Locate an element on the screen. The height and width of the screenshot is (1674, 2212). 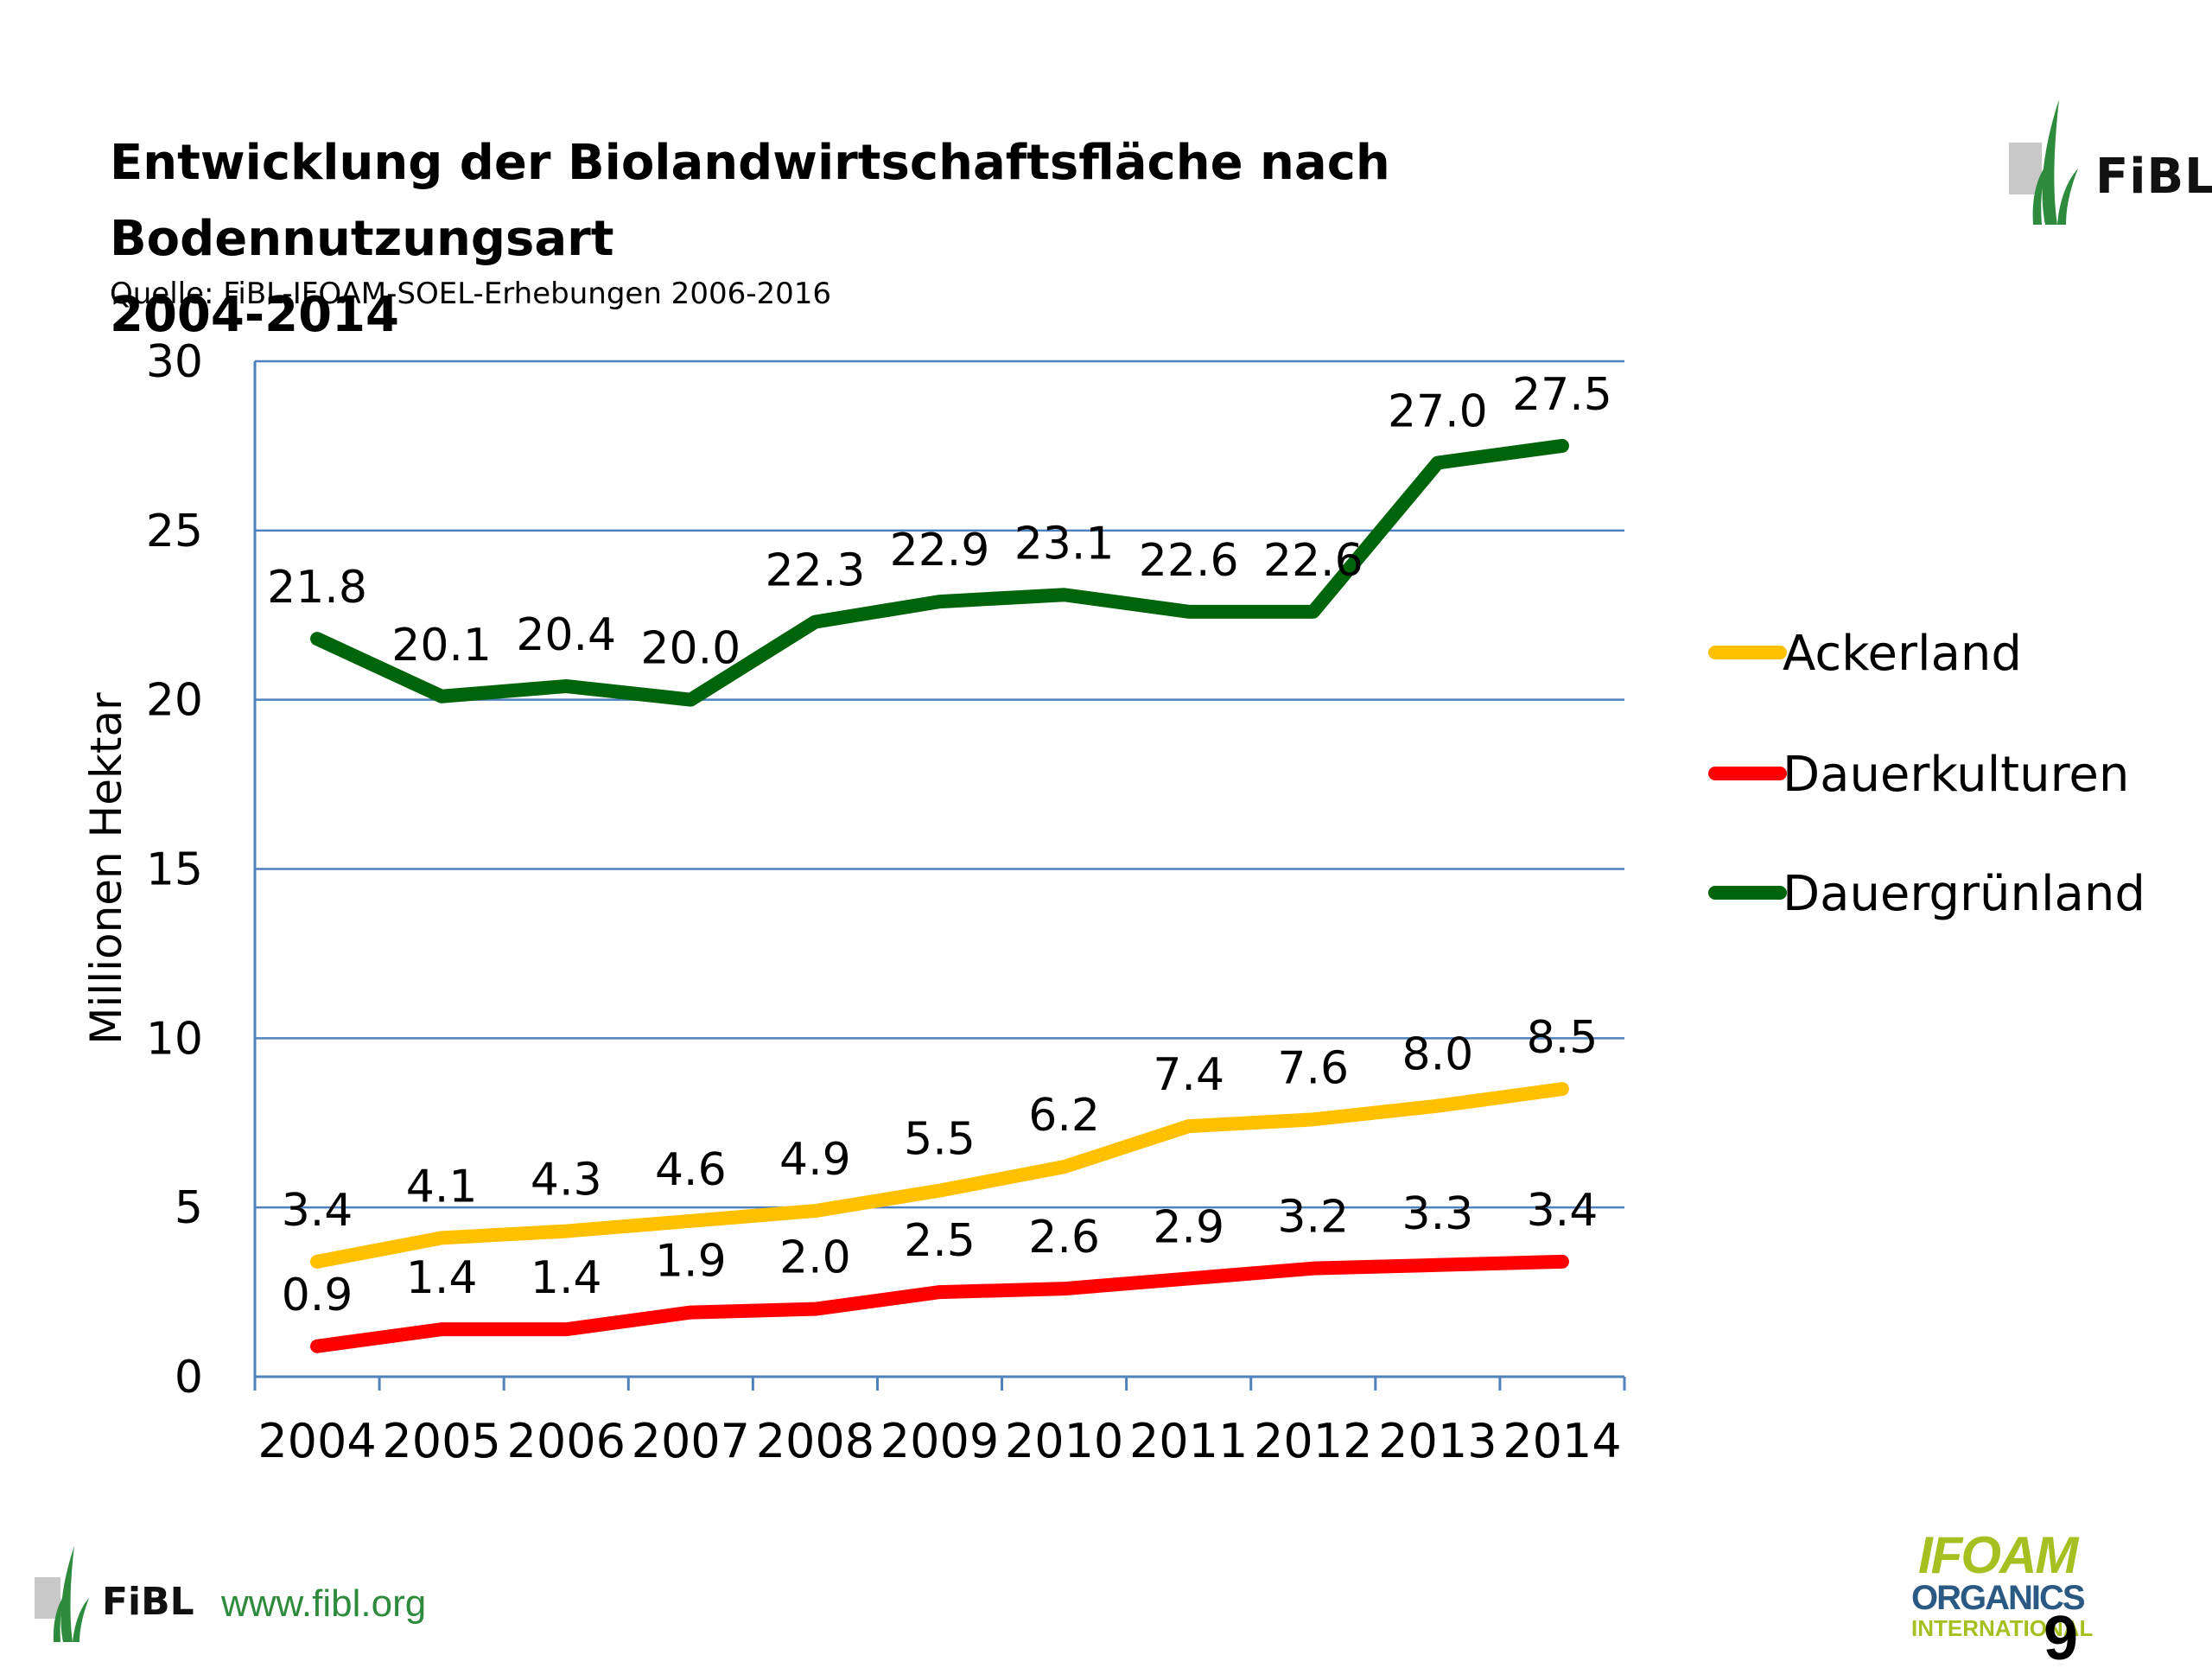
fibl-logo-footer: FiBL www.fibl.org is located at coordinates (276, 1594).